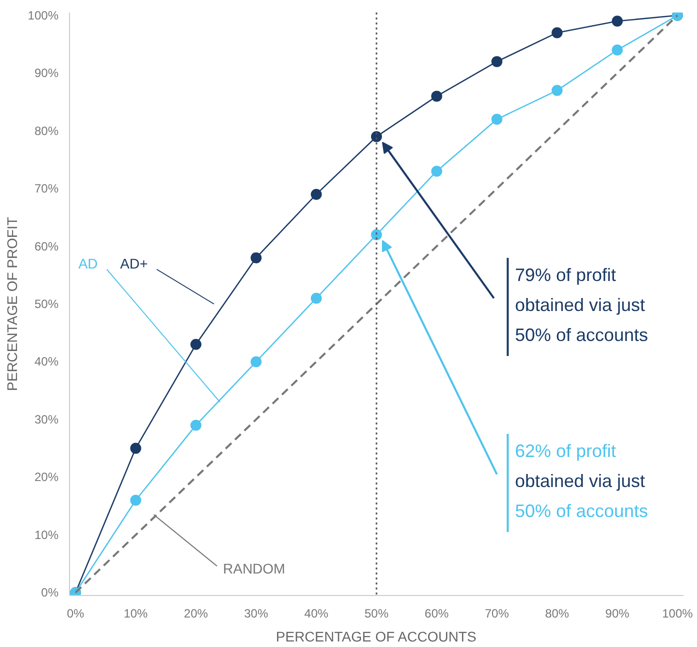 The width and height of the screenshot is (697, 647). Describe the element at coordinates (557, 613) in the screenshot. I see `x-tick-label: 80%` at that location.